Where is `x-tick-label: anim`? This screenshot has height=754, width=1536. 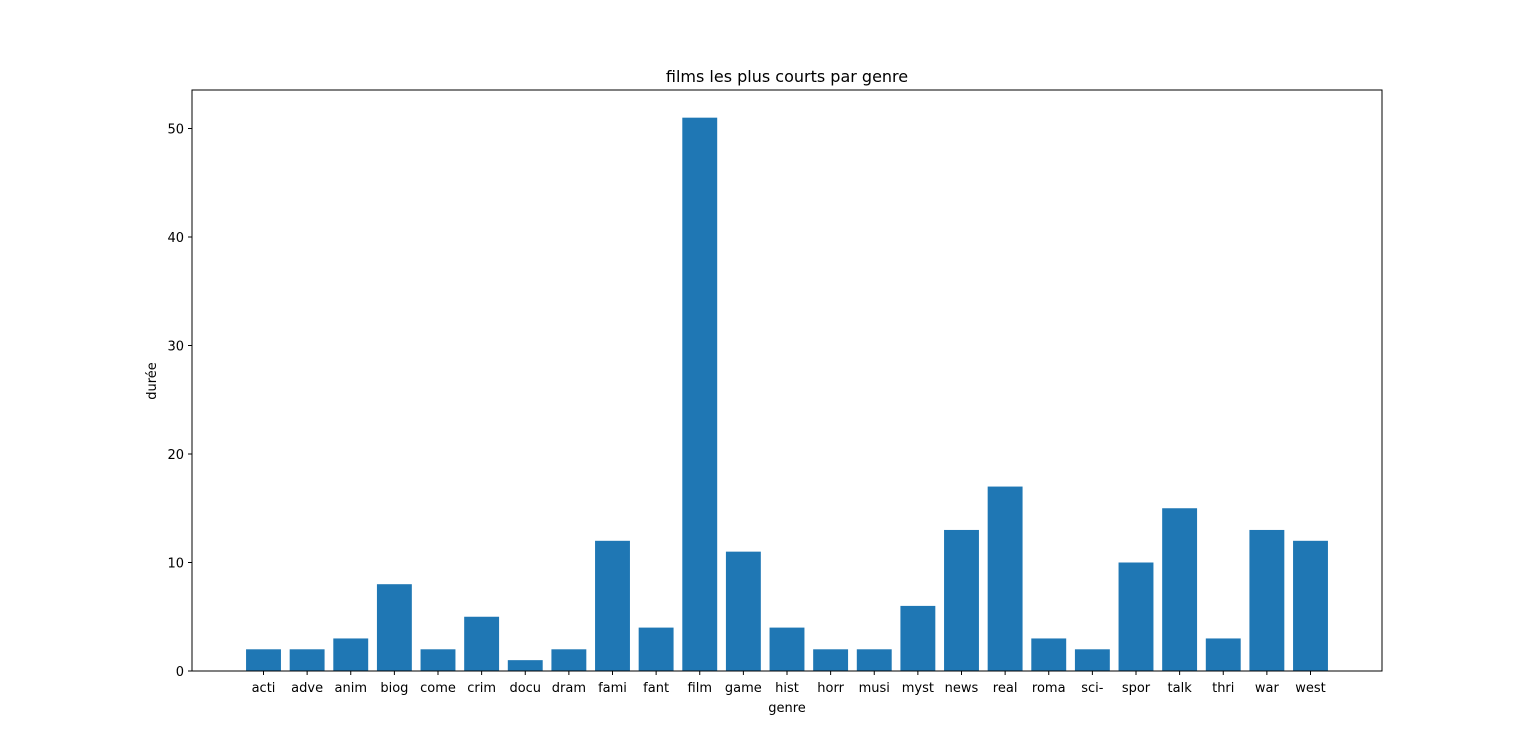 x-tick-label: anim is located at coordinates (351, 688).